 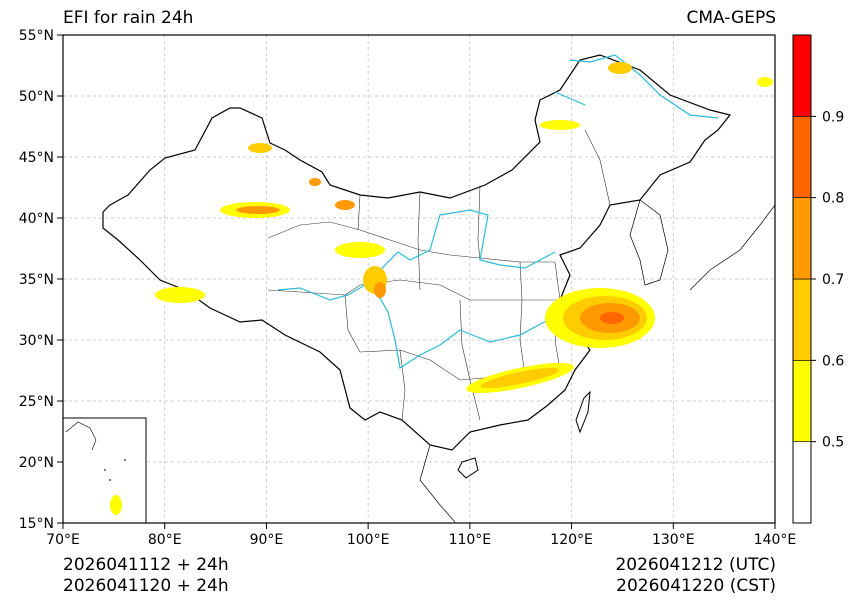 I want to click on hainan-outline, so click(x=468, y=468).